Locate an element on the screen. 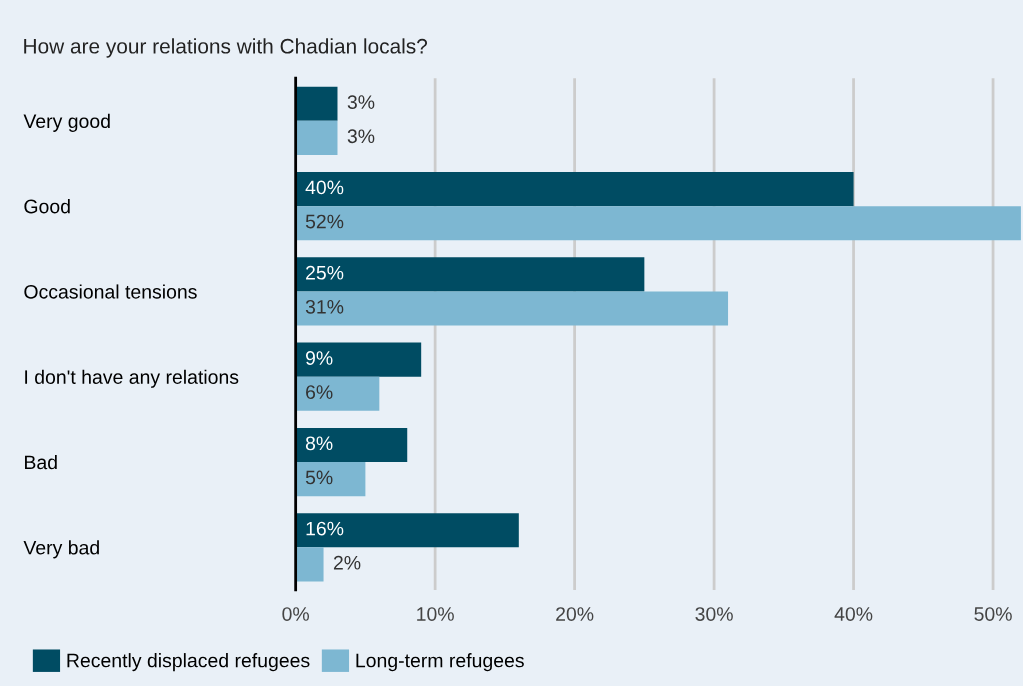  data-label: 31% is located at coordinates (324, 306).